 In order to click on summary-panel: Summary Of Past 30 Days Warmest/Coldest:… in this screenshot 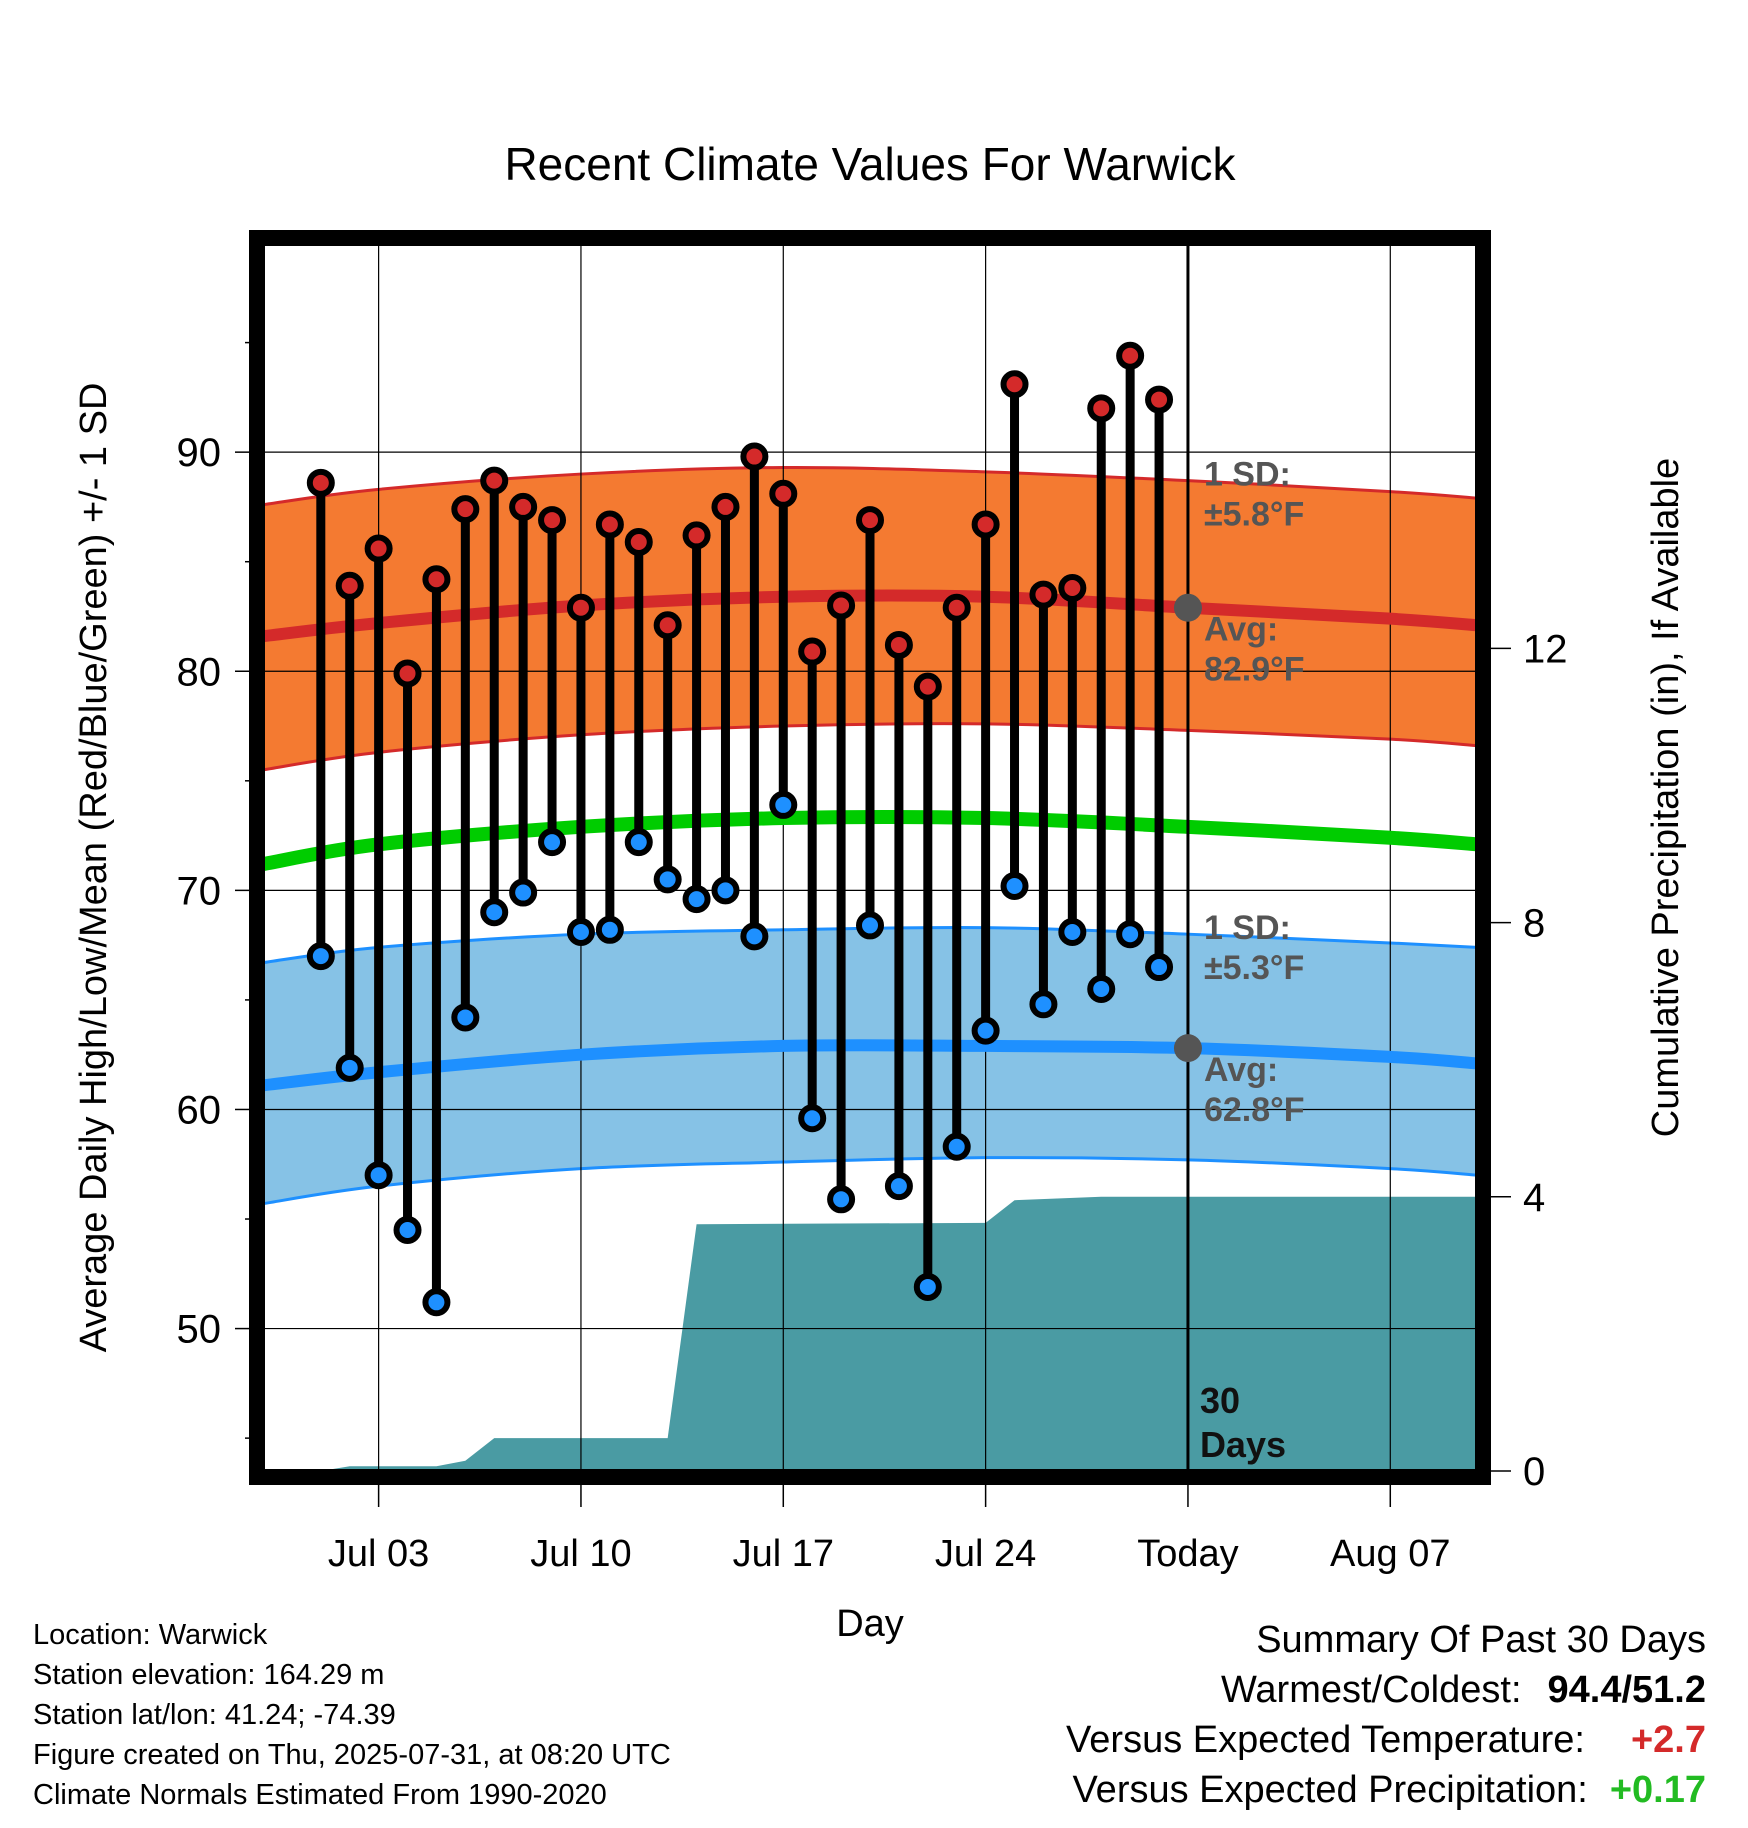, I will do `click(1386, 1715)`.